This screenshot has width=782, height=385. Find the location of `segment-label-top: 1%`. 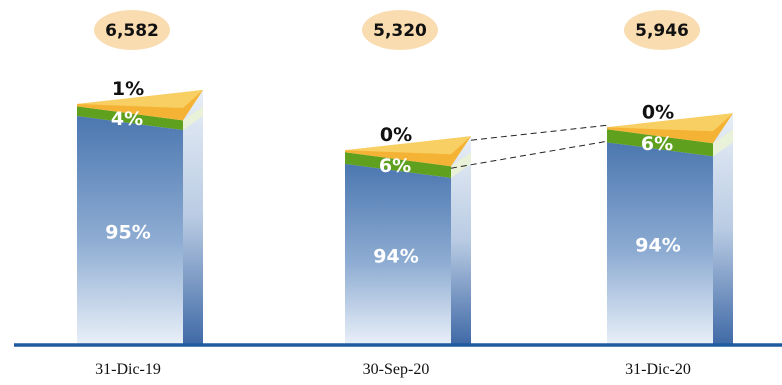

segment-label-top: 1% is located at coordinates (128, 89).